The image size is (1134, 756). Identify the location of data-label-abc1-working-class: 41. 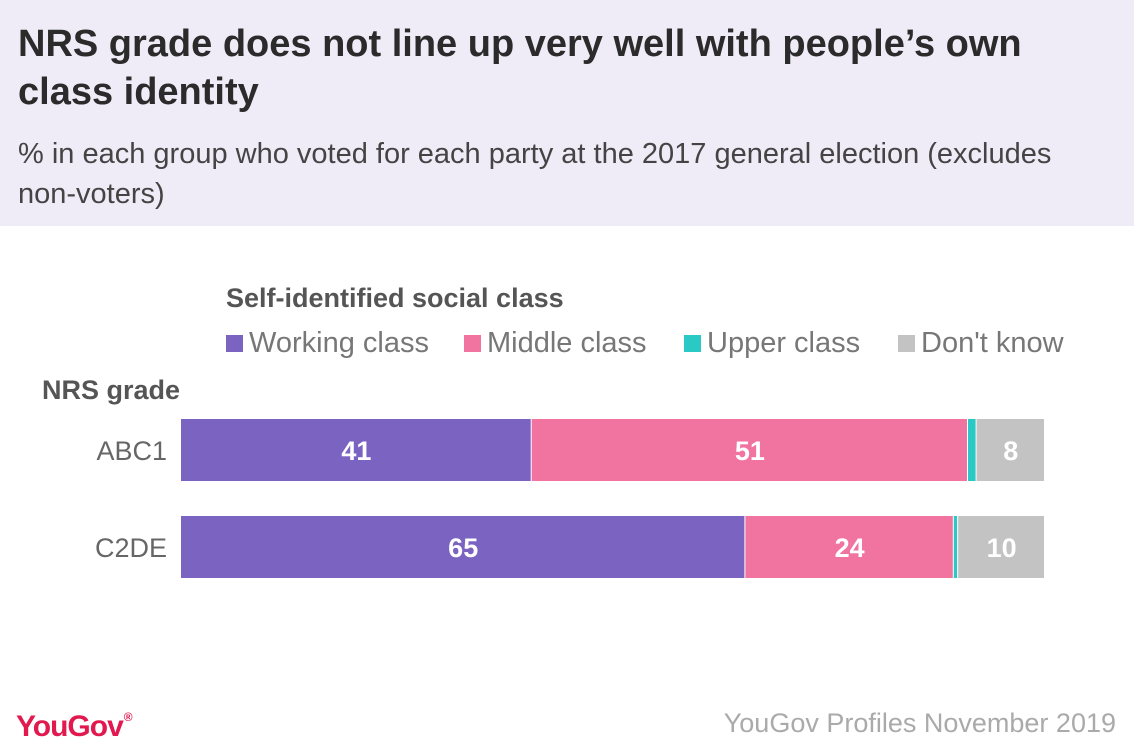
(356, 451).